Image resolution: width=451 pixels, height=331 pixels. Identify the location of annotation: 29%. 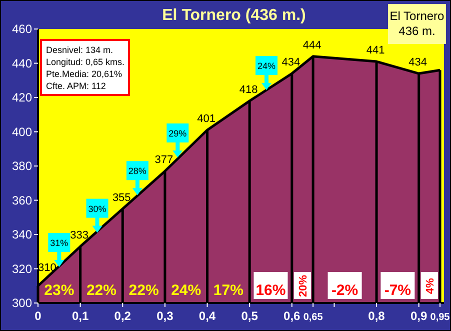
(177, 133).